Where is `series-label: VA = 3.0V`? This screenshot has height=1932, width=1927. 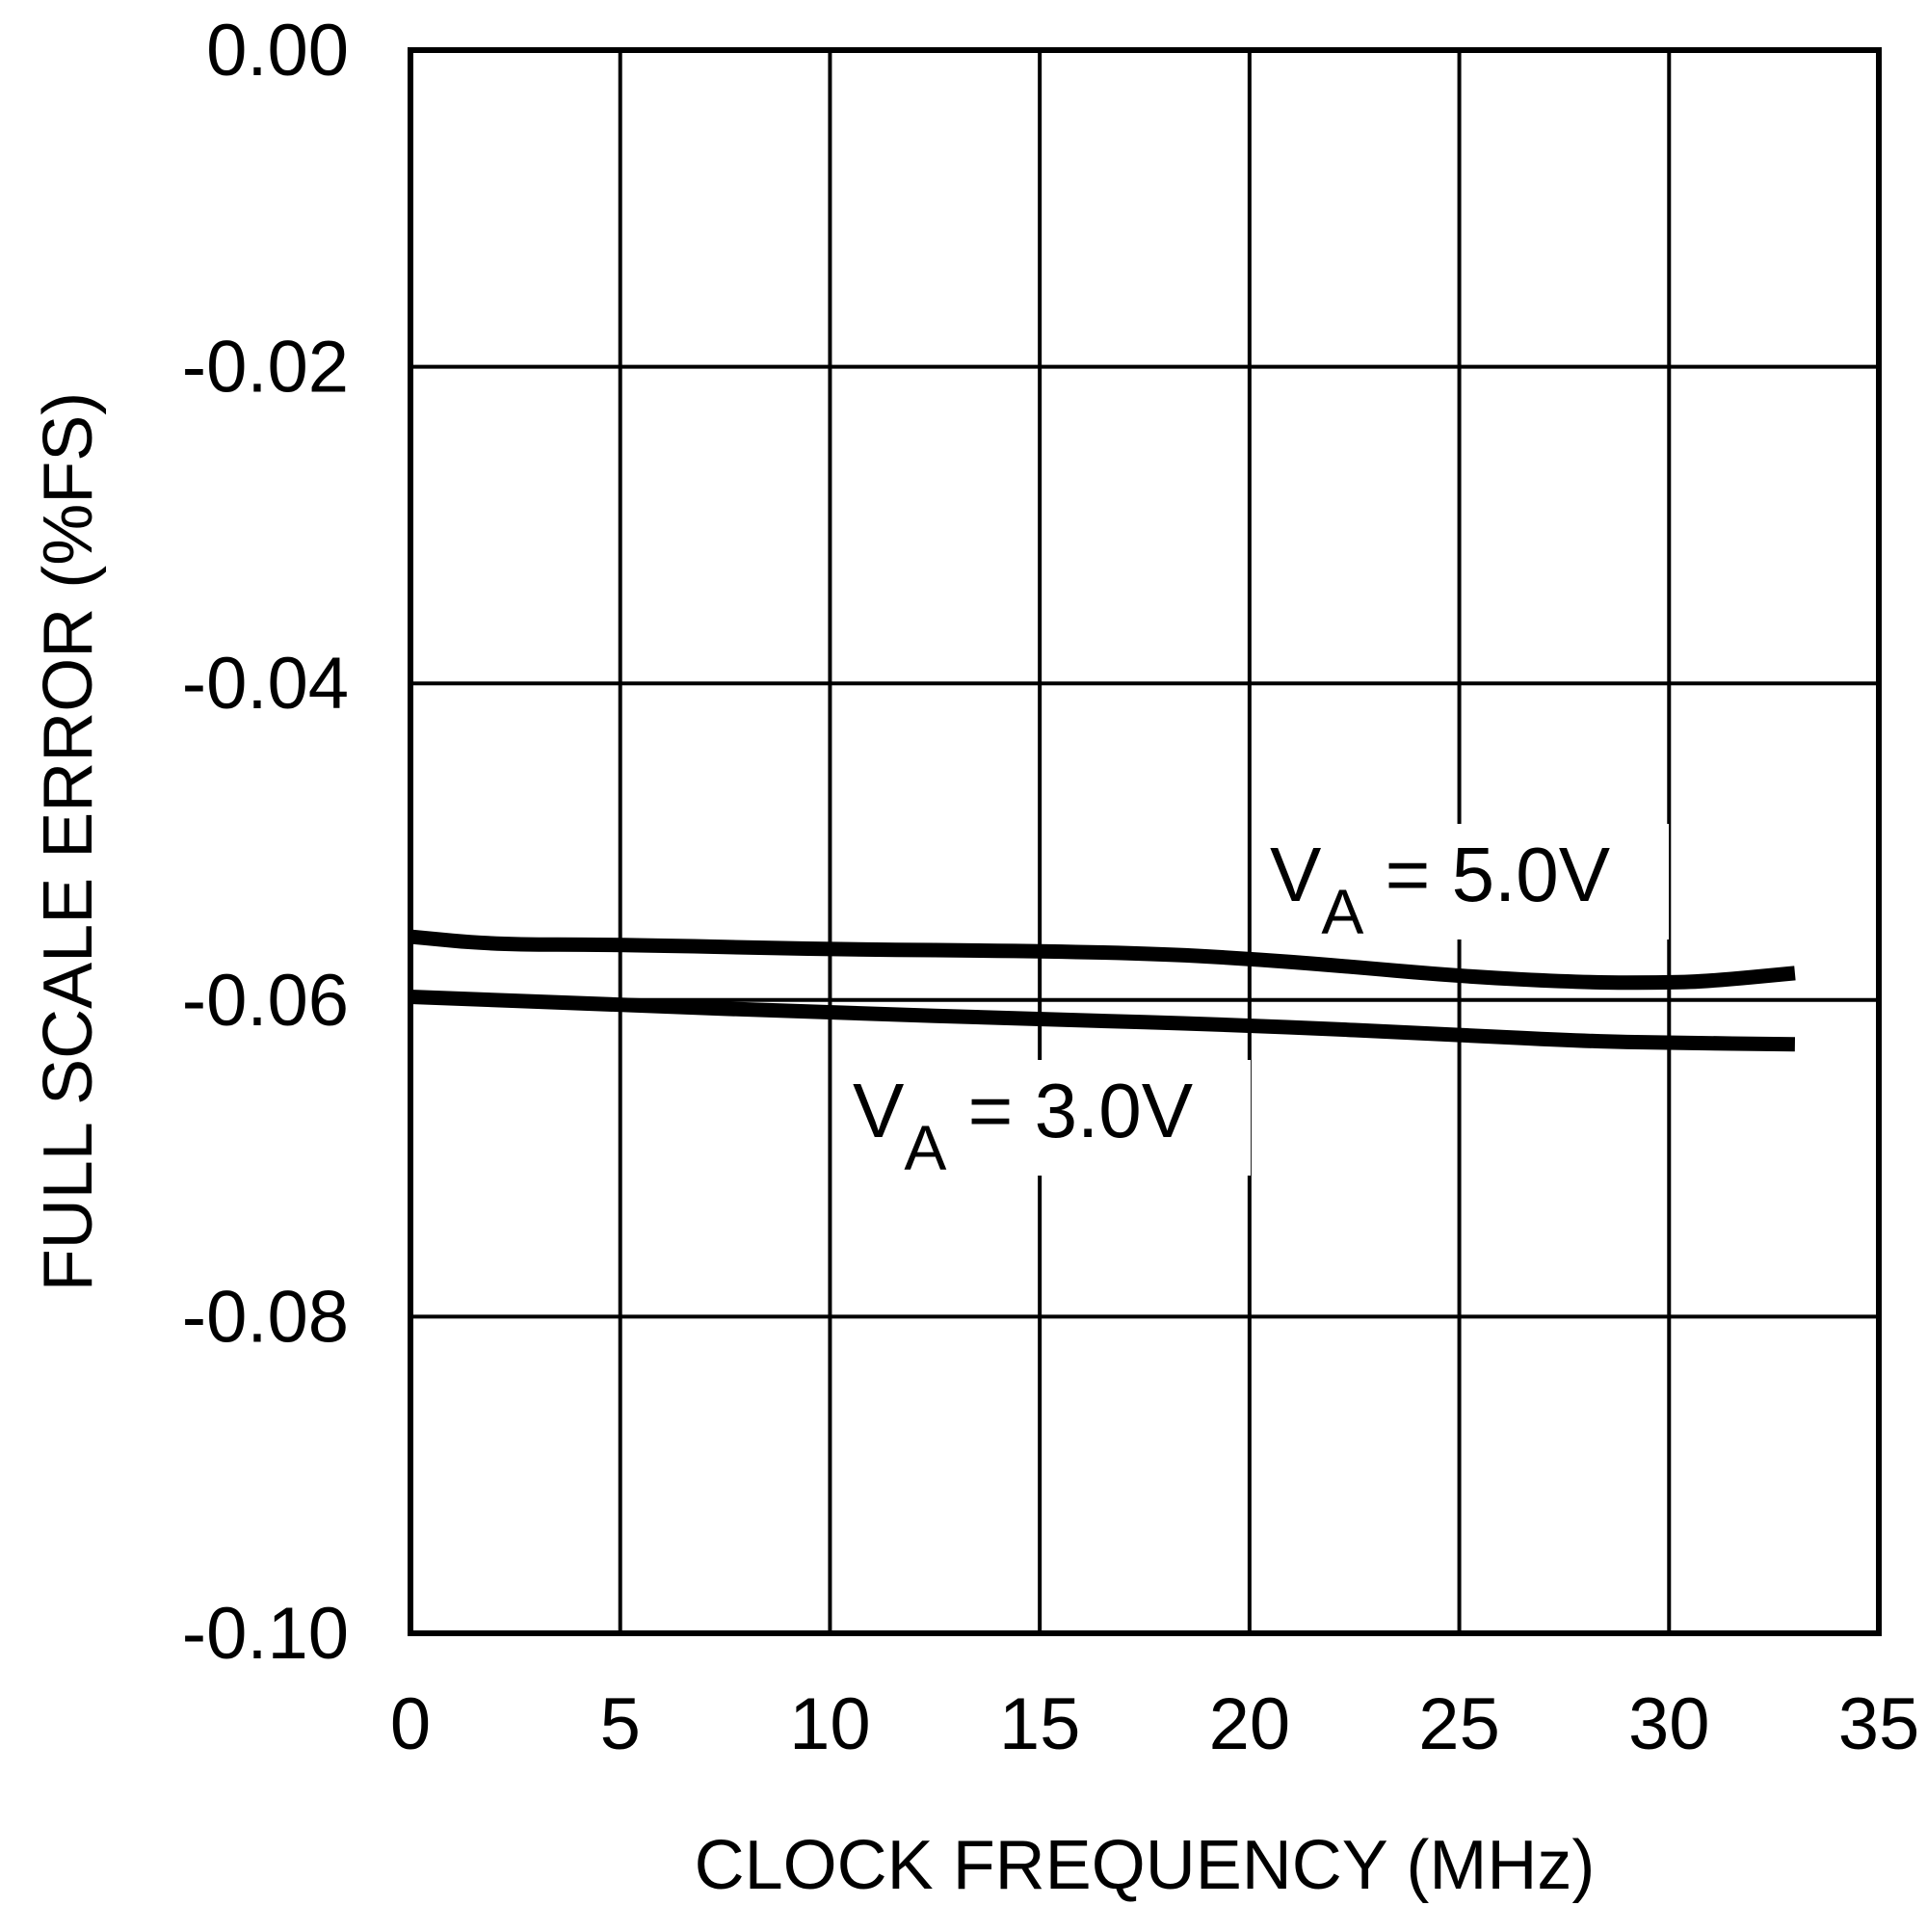
series-label: VA = 3.0V is located at coordinates (1024, 1125).